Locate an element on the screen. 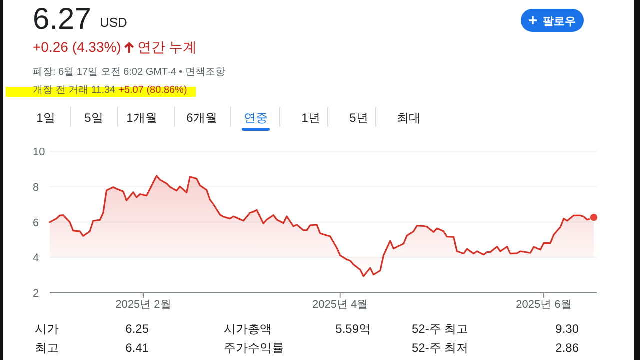 The width and height of the screenshot is (640, 360). text: 6.41 is located at coordinates (138, 348).